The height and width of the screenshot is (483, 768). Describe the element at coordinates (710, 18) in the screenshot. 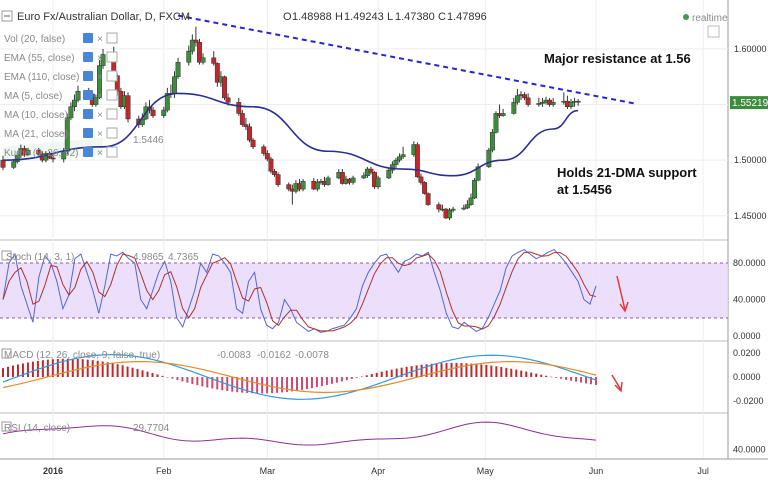

I see `realtime-label: realtime` at that location.